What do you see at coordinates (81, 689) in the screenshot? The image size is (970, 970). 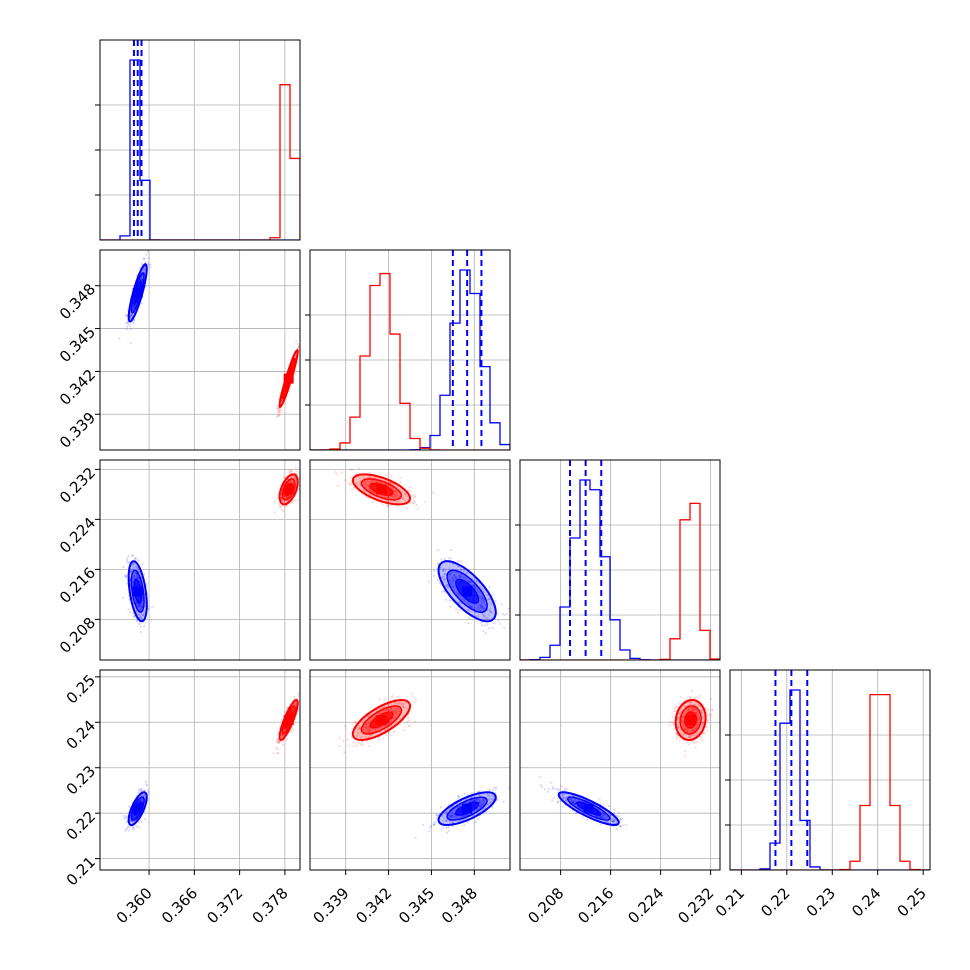 I see `y-tick-label: 0.25` at bounding box center [81, 689].